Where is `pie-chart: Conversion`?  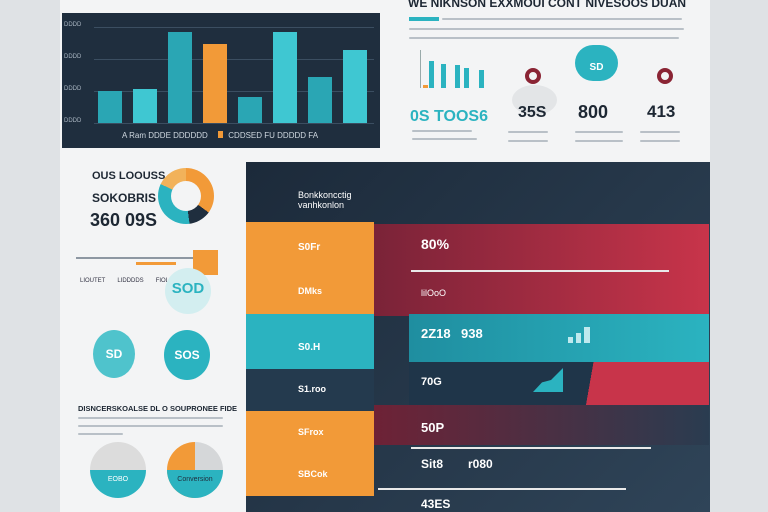 pie-chart: Conversion is located at coordinates (195, 470).